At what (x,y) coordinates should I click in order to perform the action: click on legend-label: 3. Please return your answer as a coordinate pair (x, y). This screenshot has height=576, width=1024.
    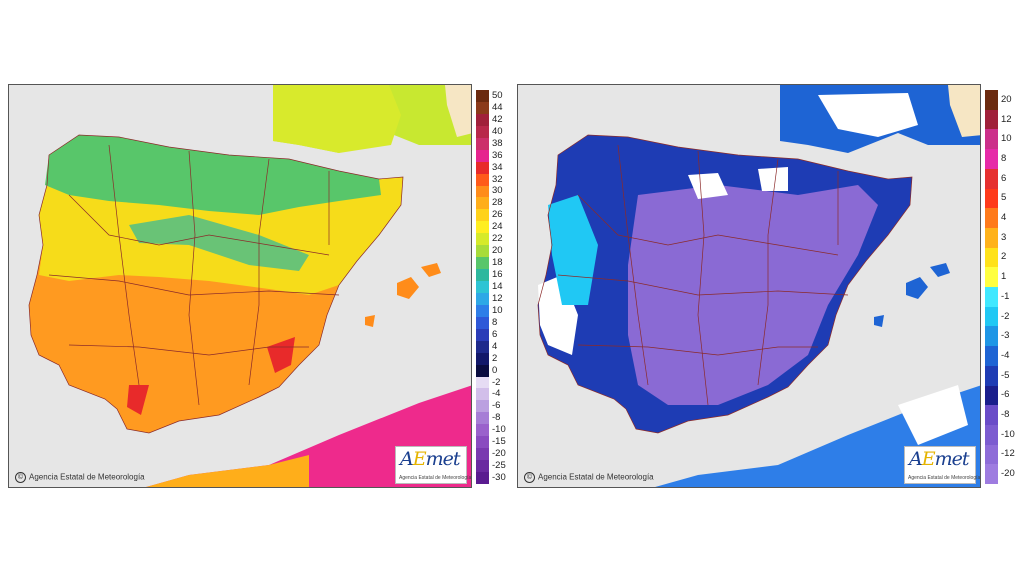
    Looking at the image, I should click on (1004, 237).